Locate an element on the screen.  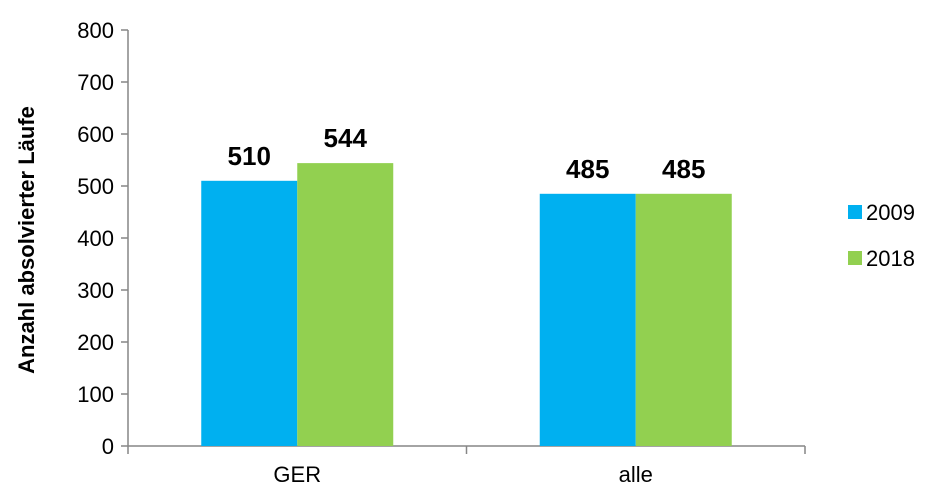
x-category-label: alle is located at coordinates (636, 474).